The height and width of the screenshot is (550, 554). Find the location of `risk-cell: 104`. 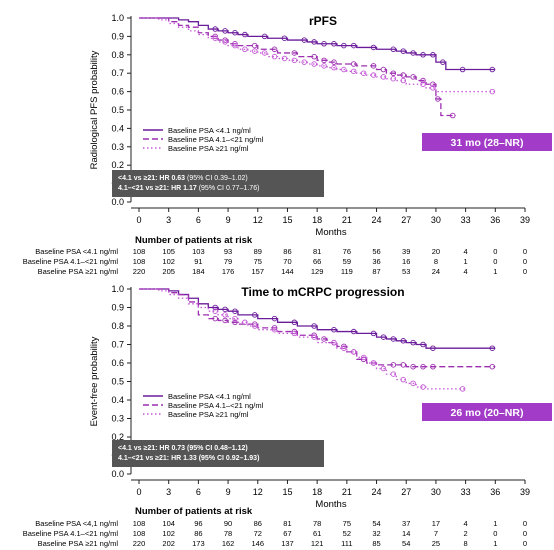

risk-cell: 104 is located at coordinates (168, 523).